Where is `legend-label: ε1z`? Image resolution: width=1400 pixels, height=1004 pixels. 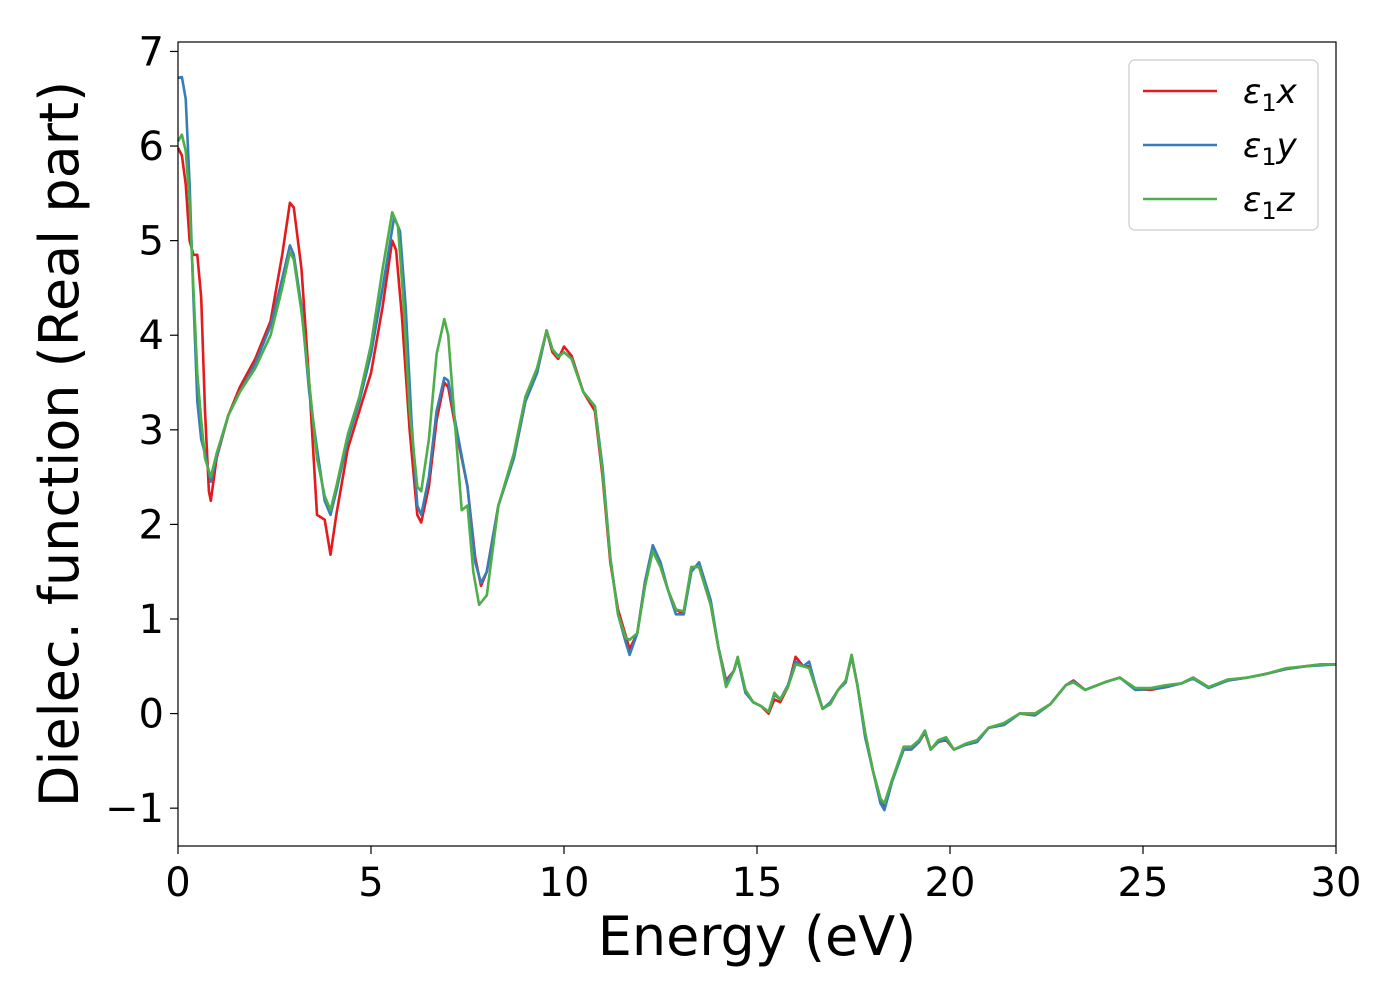
legend-label: ε1z is located at coordinates (1269, 202).